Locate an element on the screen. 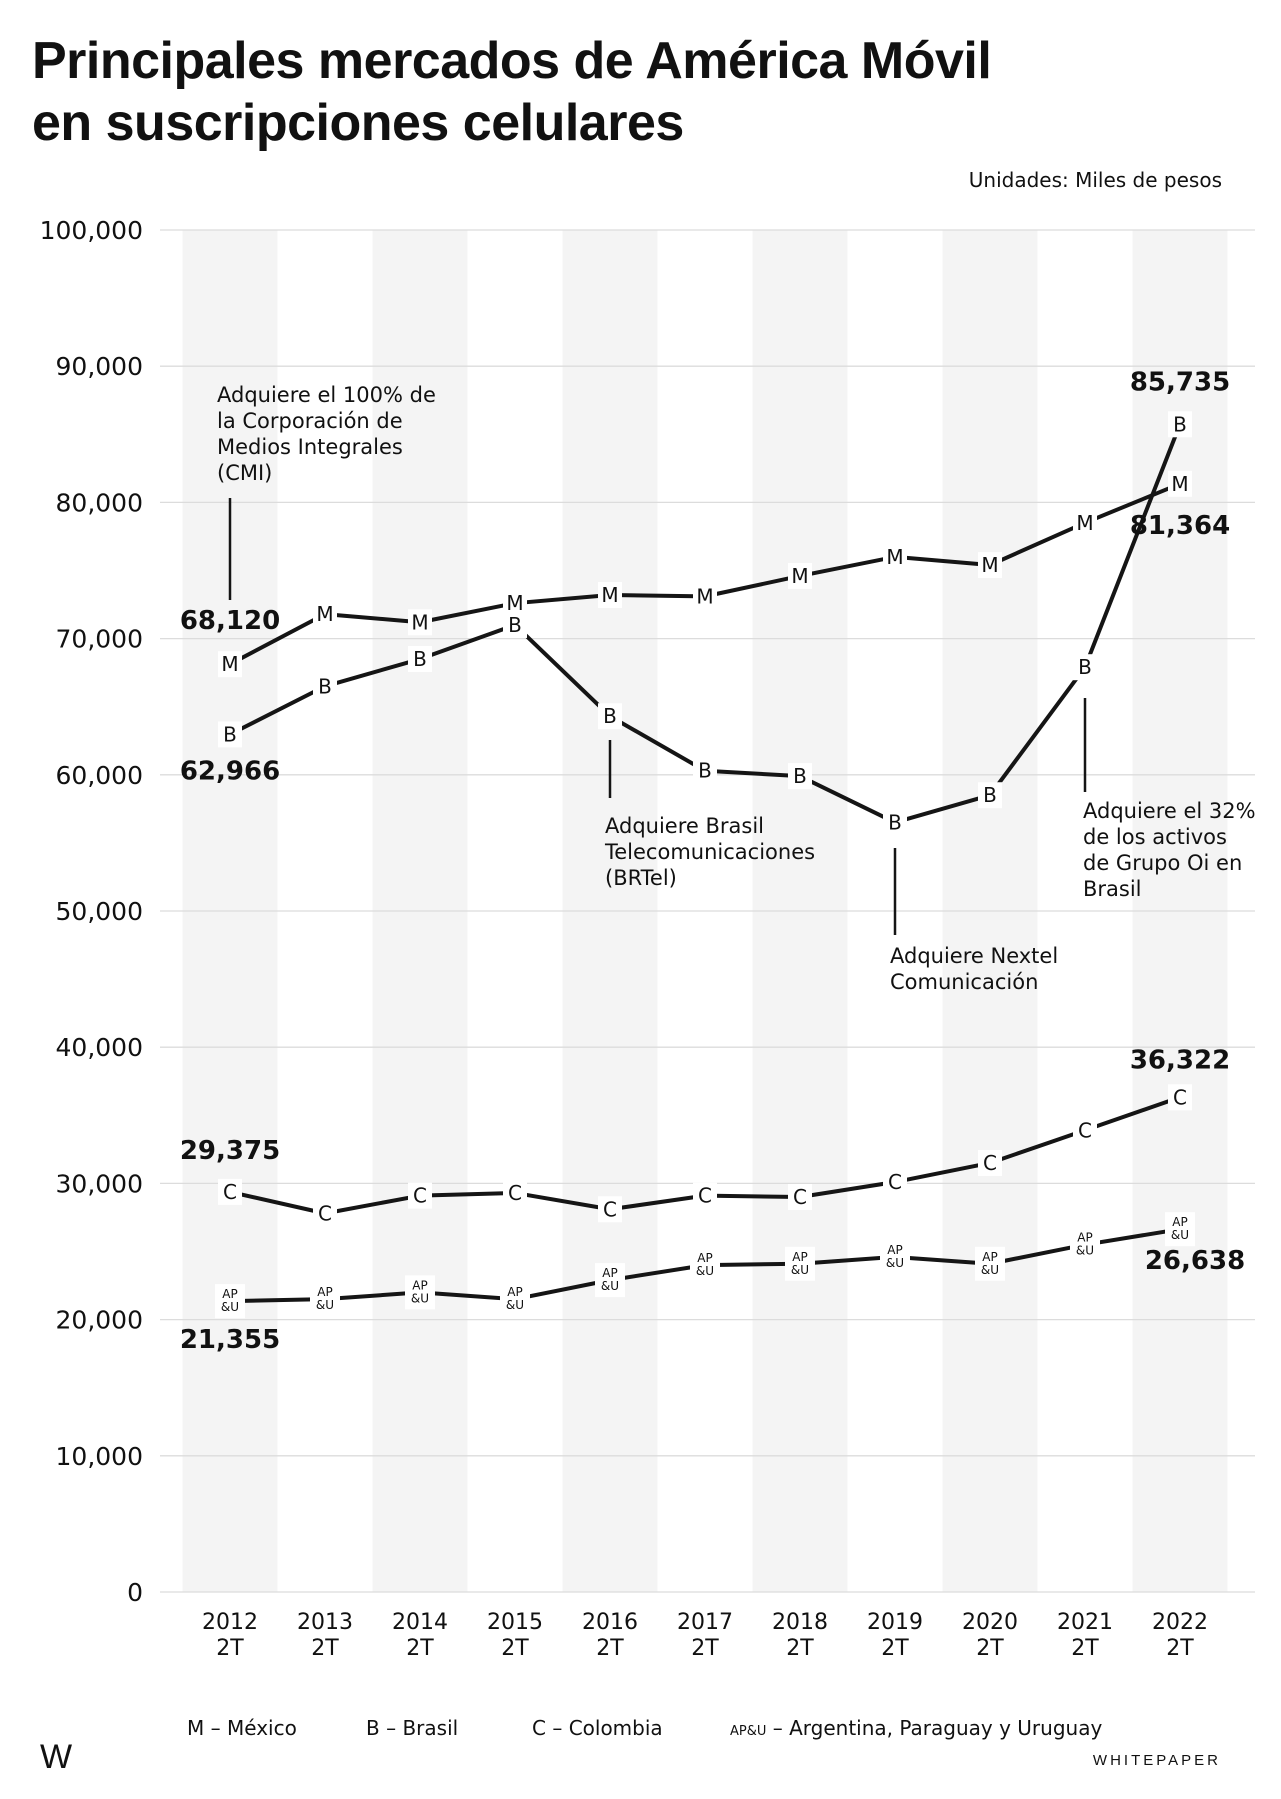 This screenshot has height=1799, width=1281. marker-mexico-8: M is located at coordinates (989, 565).